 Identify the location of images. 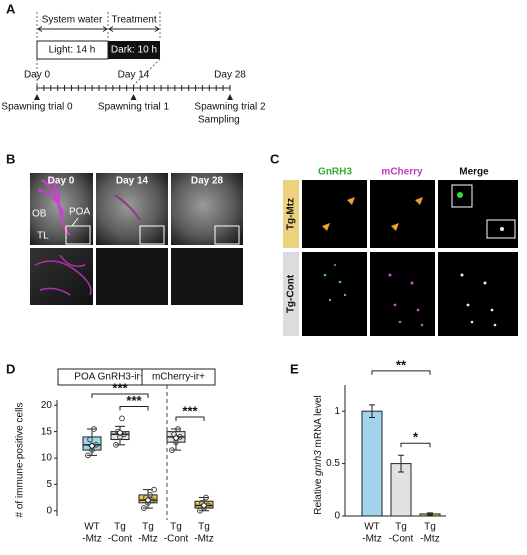
(410, 258).